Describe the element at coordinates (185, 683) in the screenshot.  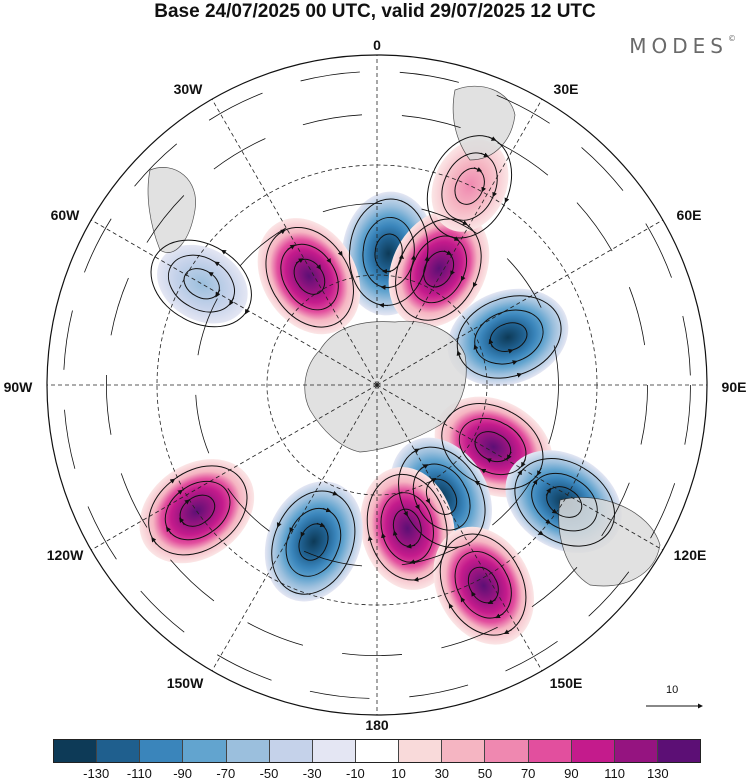
I see `longitude-label: 150W` at that location.